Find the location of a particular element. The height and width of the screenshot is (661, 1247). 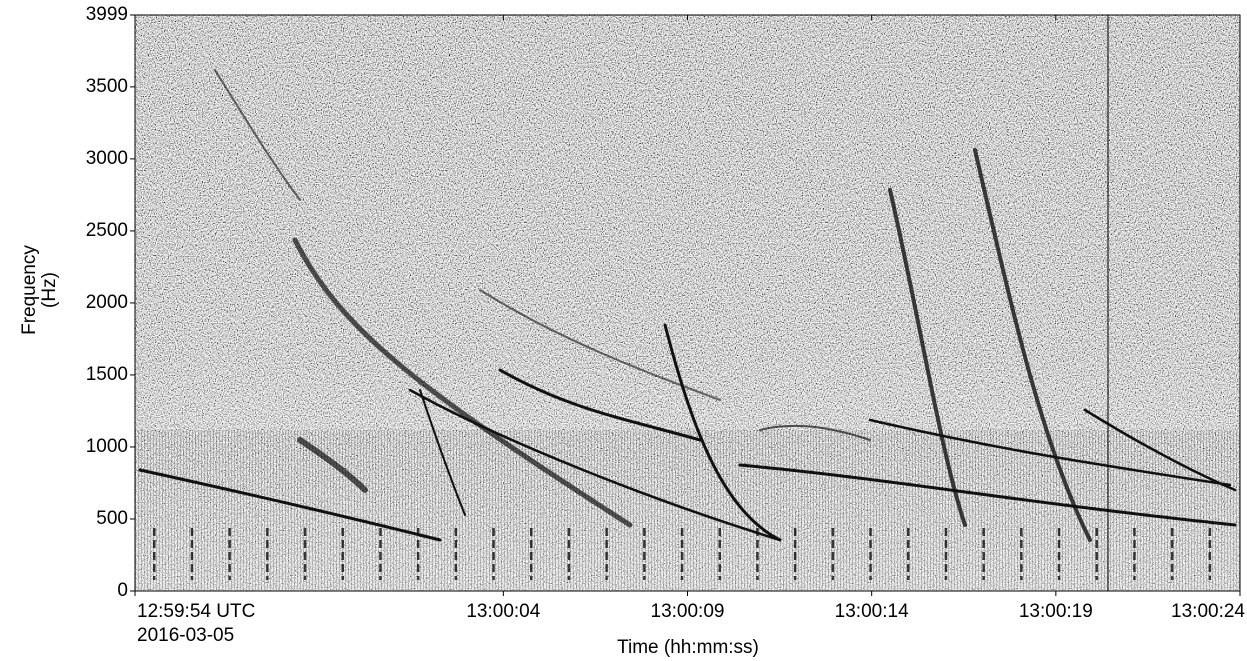

y-tick-label: 3500 is located at coordinates (107, 86).